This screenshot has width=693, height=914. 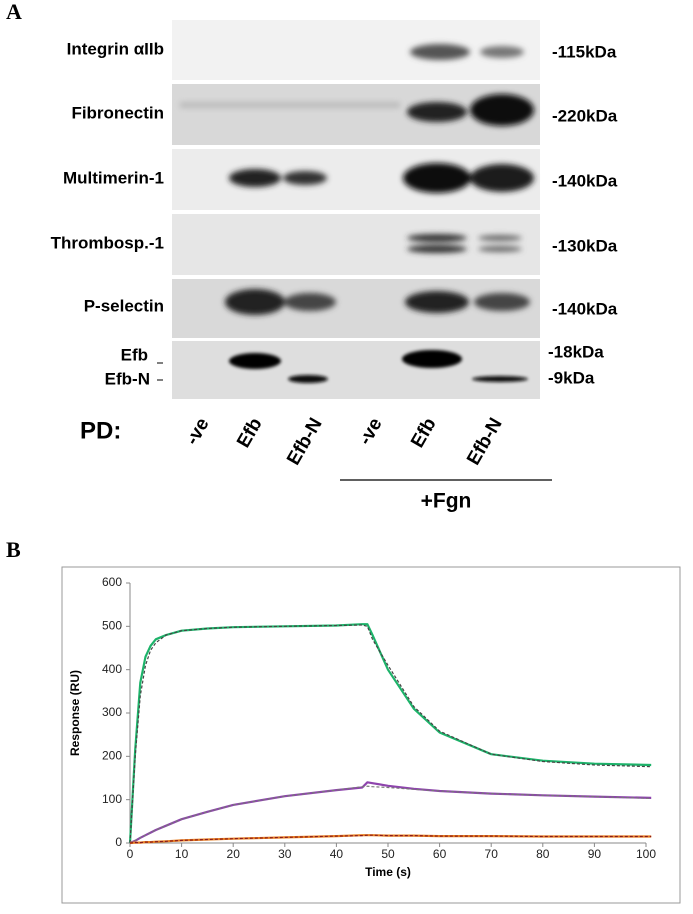 What do you see at coordinates (446, 501) in the screenshot?
I see `group-label: +Fgn` at bounding box center [446, 501].